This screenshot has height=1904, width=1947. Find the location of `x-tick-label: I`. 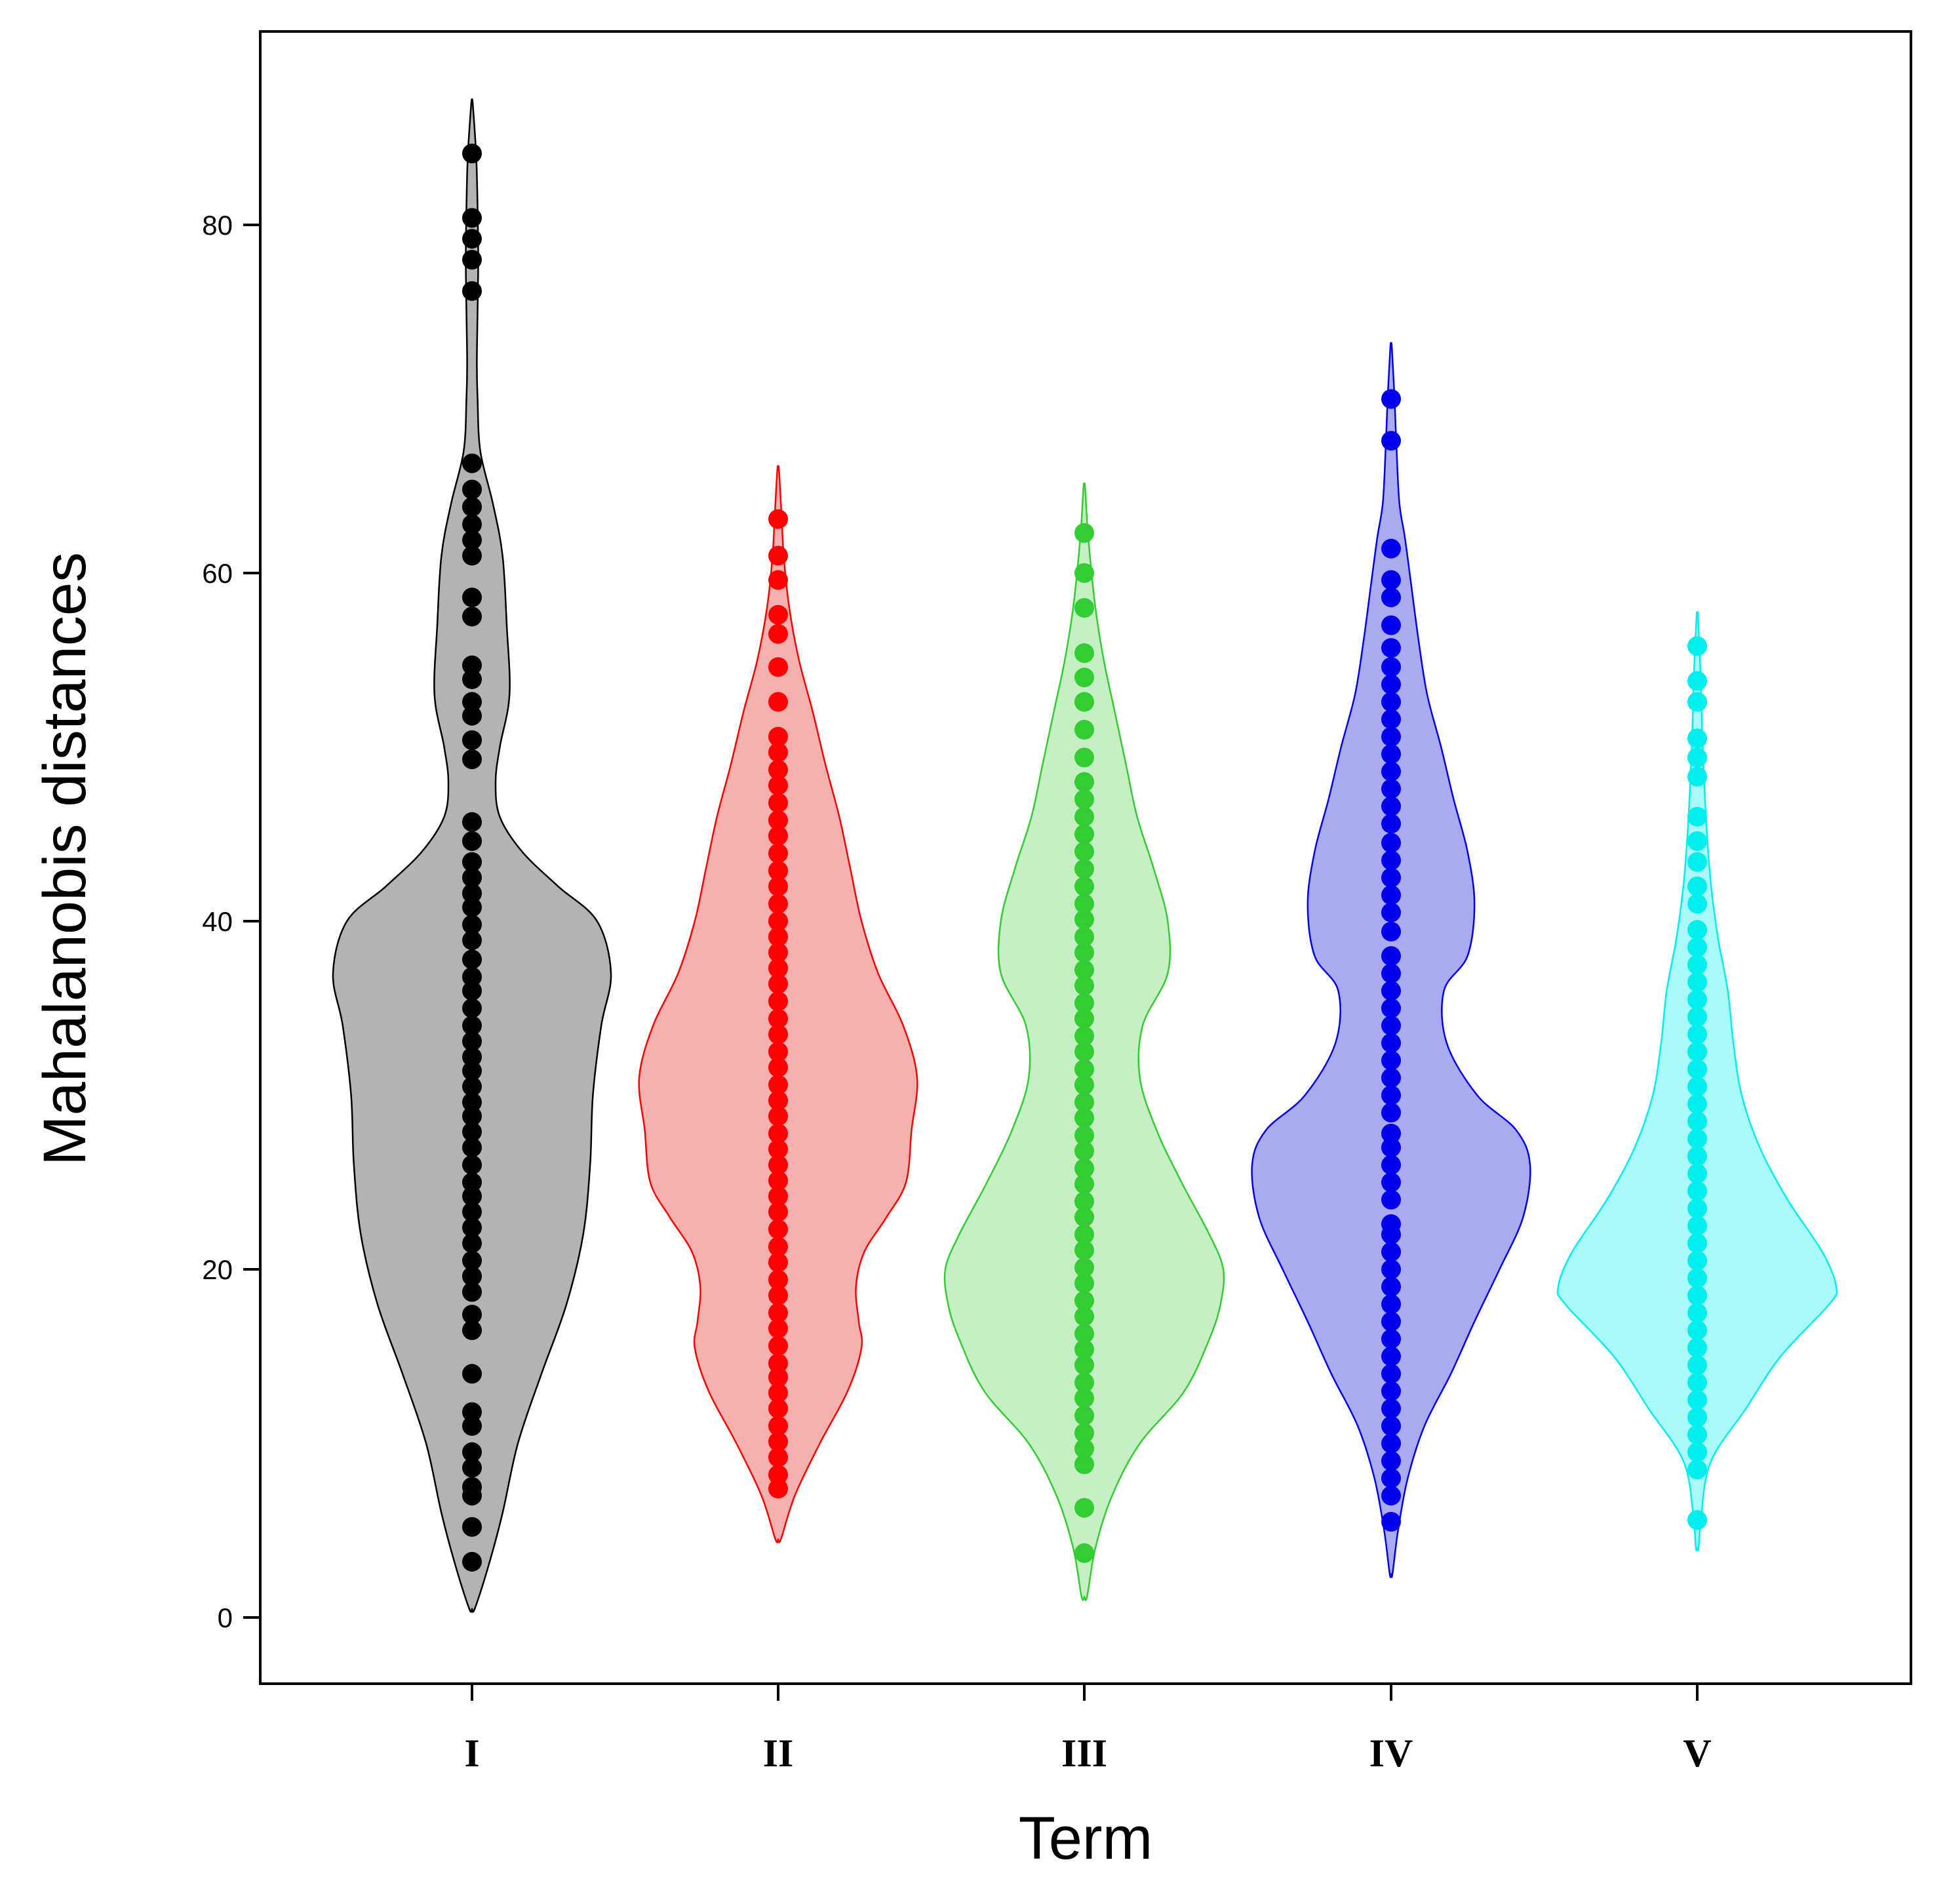

x-tick-label: I is located at coordinates (471, 1753).